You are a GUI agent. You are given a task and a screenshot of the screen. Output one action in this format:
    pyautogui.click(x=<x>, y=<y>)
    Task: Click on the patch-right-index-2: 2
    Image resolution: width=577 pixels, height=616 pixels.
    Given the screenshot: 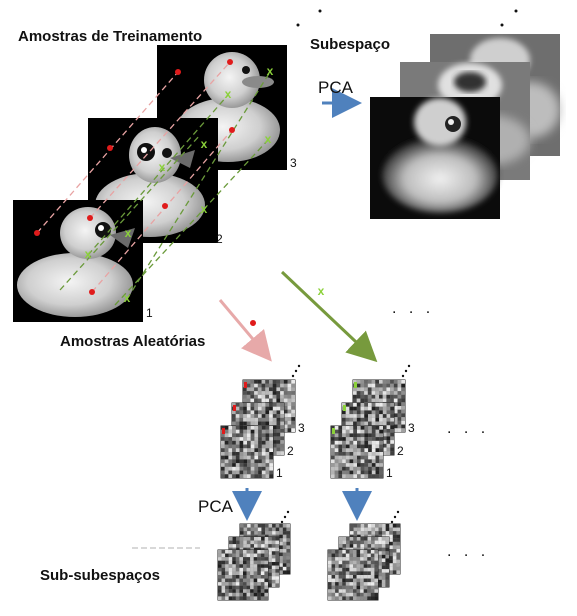 What is the action you would take?
    pyautogui.click(x=400, y=451)
    